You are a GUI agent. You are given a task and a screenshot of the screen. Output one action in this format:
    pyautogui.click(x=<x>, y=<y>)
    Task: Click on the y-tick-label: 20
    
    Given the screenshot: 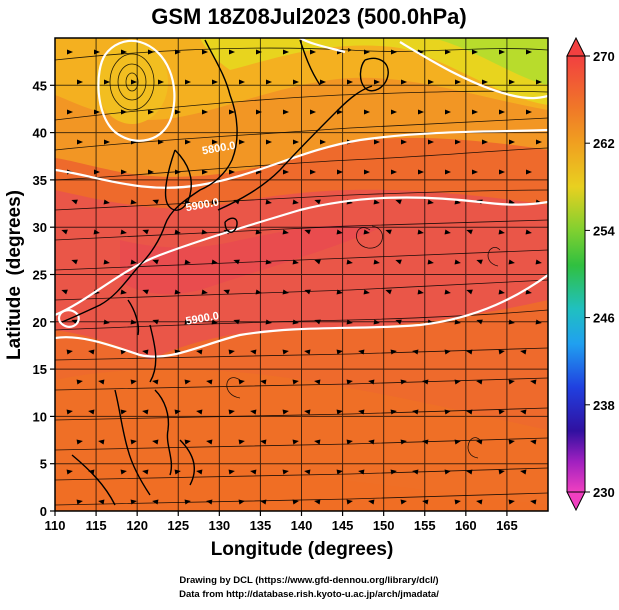 What is the action you would take?
    pyautogui.click(x=40, y=322)
    